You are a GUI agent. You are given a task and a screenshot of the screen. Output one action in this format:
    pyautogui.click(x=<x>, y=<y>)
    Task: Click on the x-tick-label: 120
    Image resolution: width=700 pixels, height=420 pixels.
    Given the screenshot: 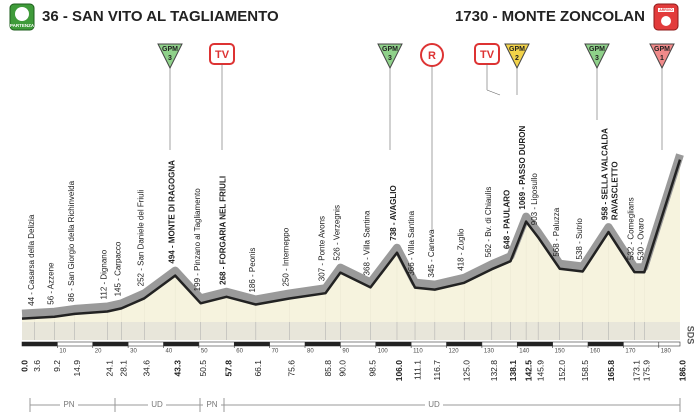 What is the action you would take?
    pyautogui.click(x=454, y=352)
    